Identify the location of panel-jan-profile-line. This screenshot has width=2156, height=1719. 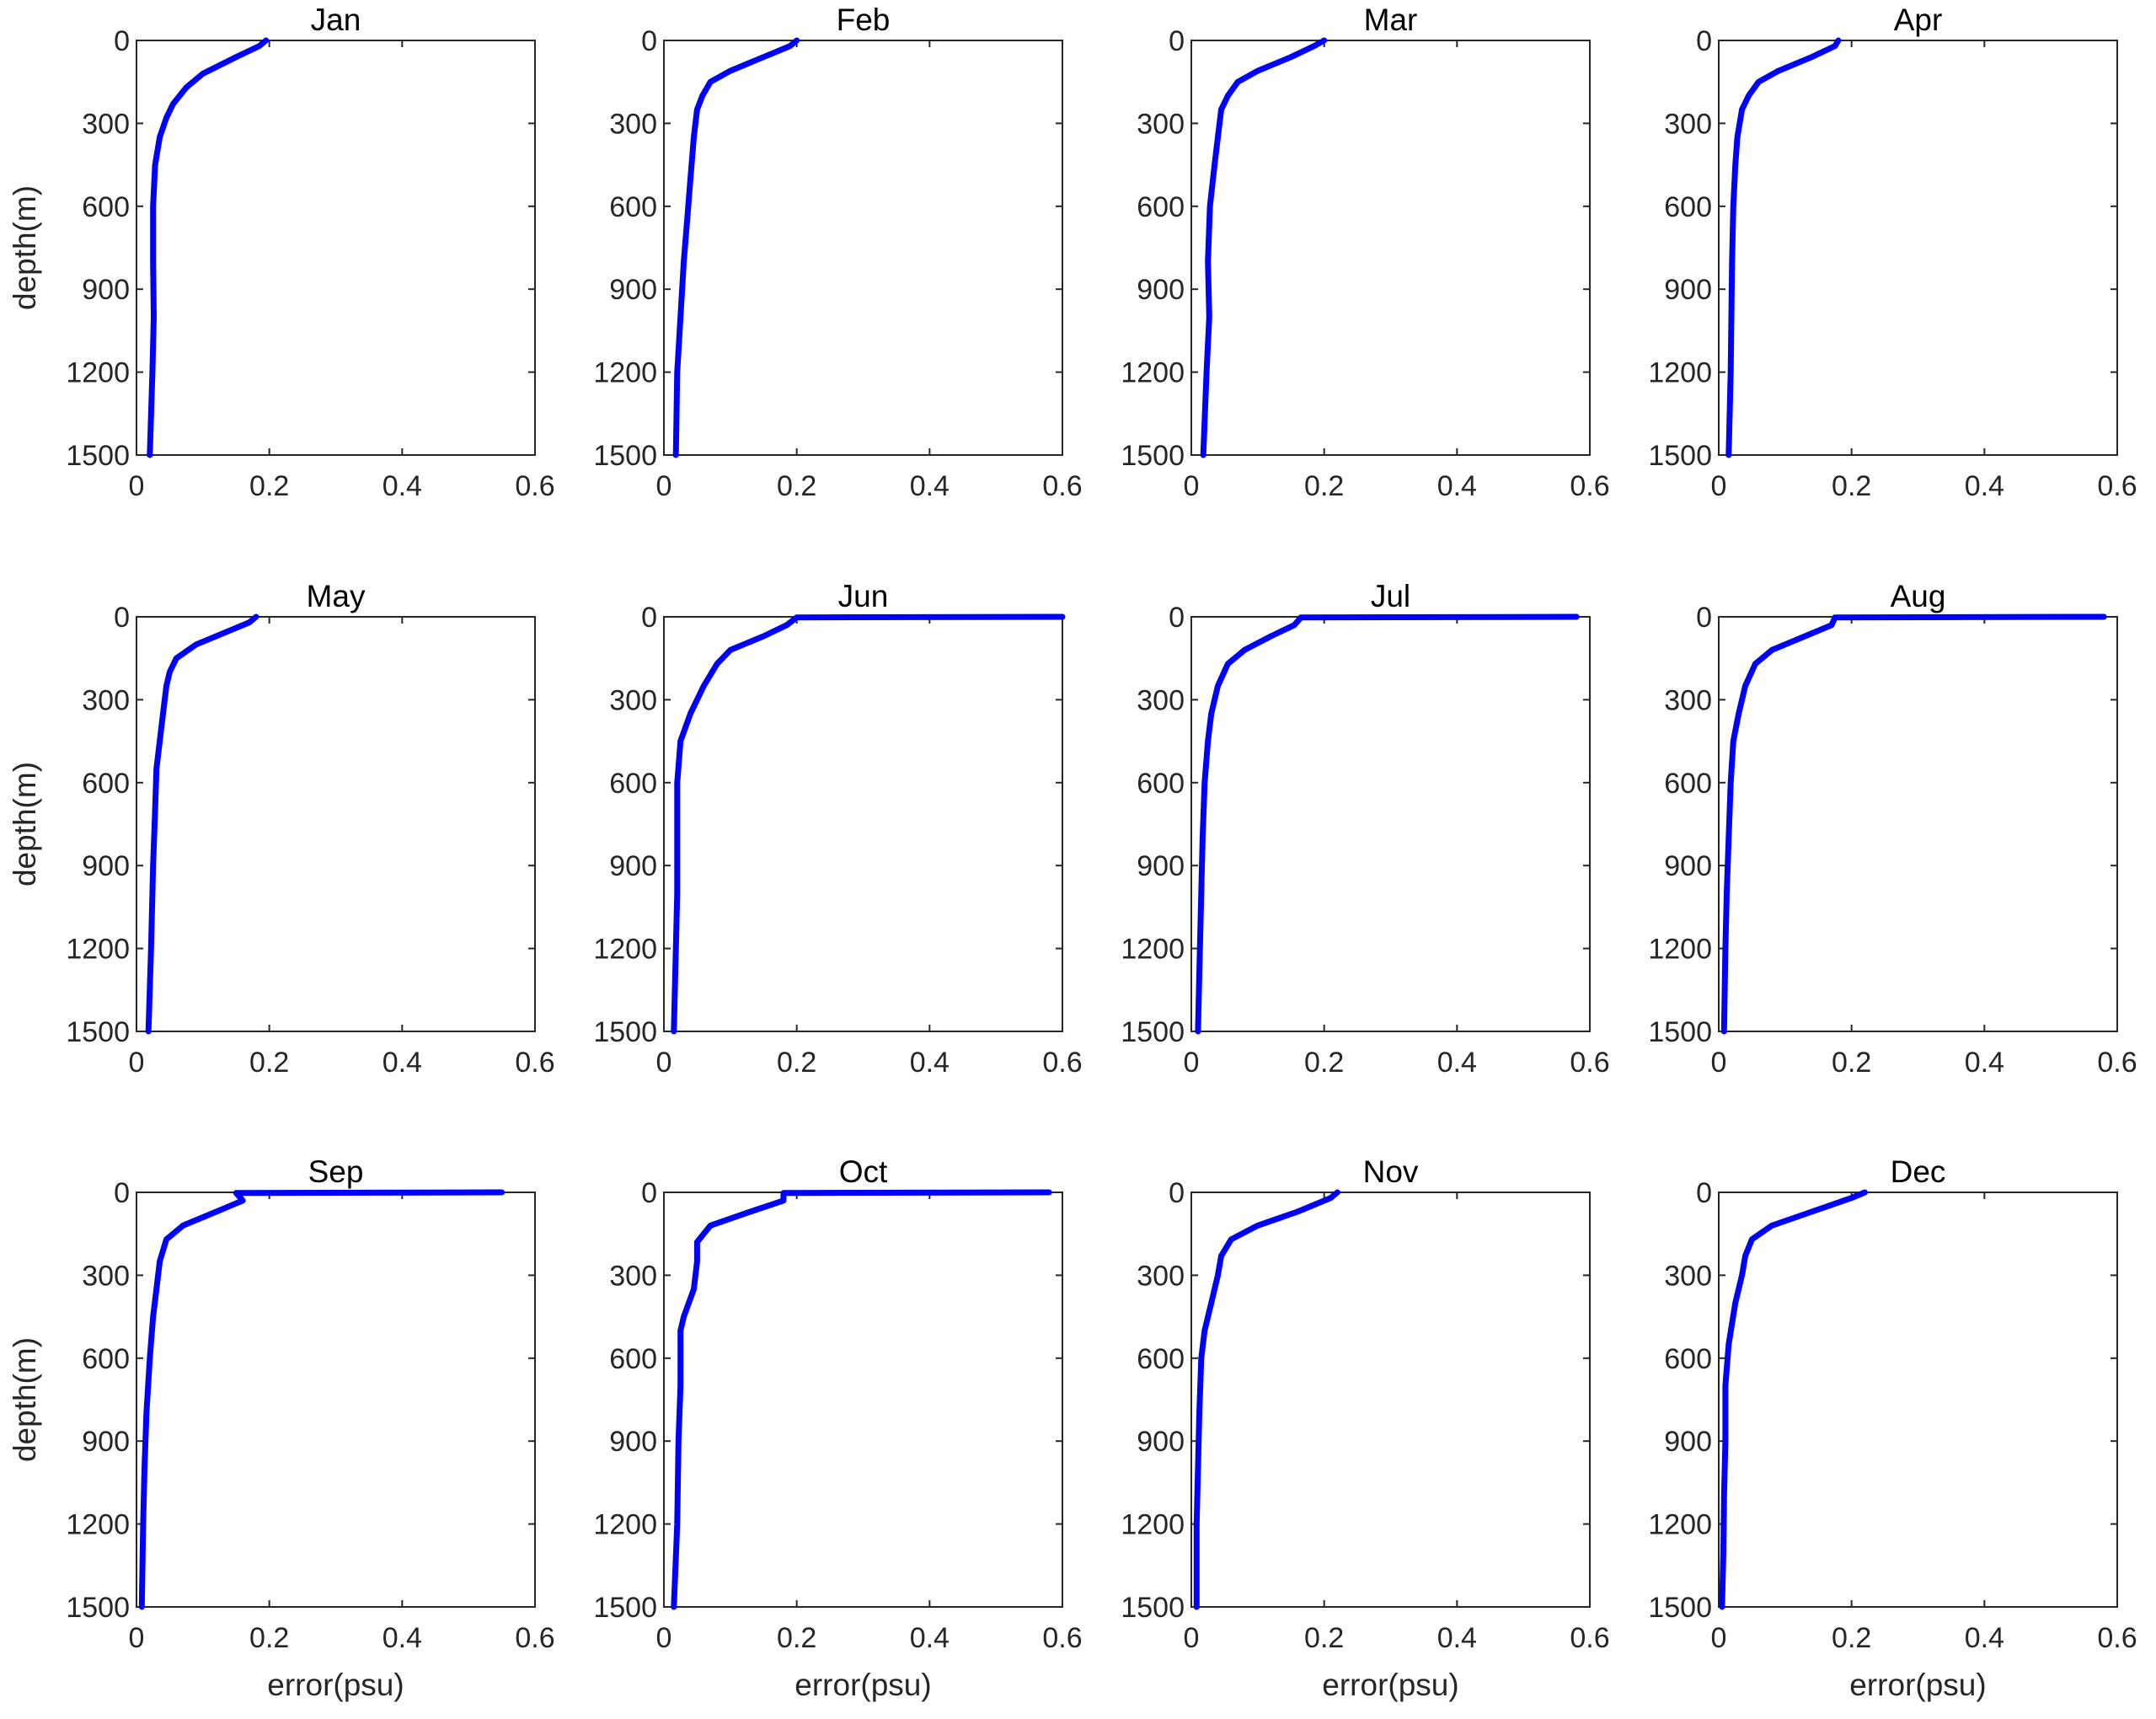
(208, 247).